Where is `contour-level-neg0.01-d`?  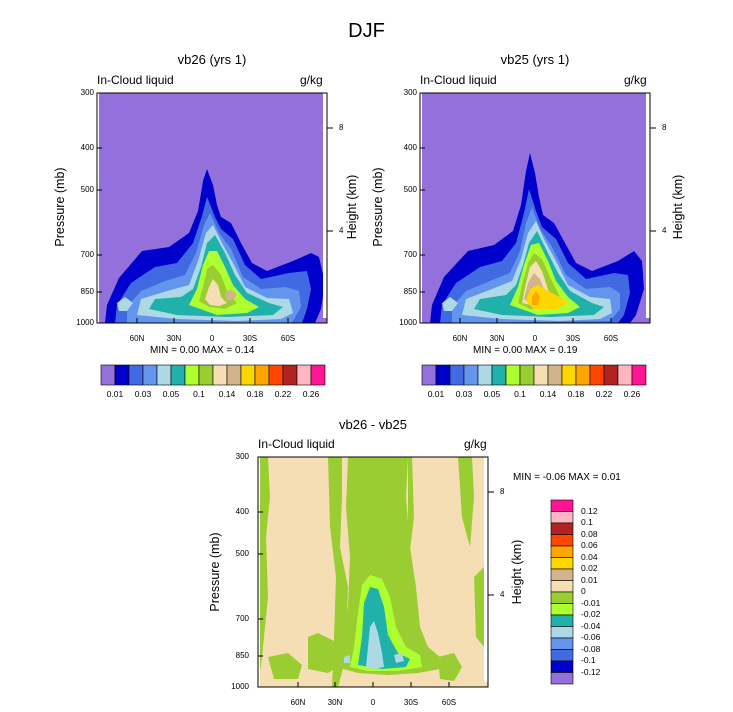 contour-level-neg0.01-d is located at coordinates (411, 512).